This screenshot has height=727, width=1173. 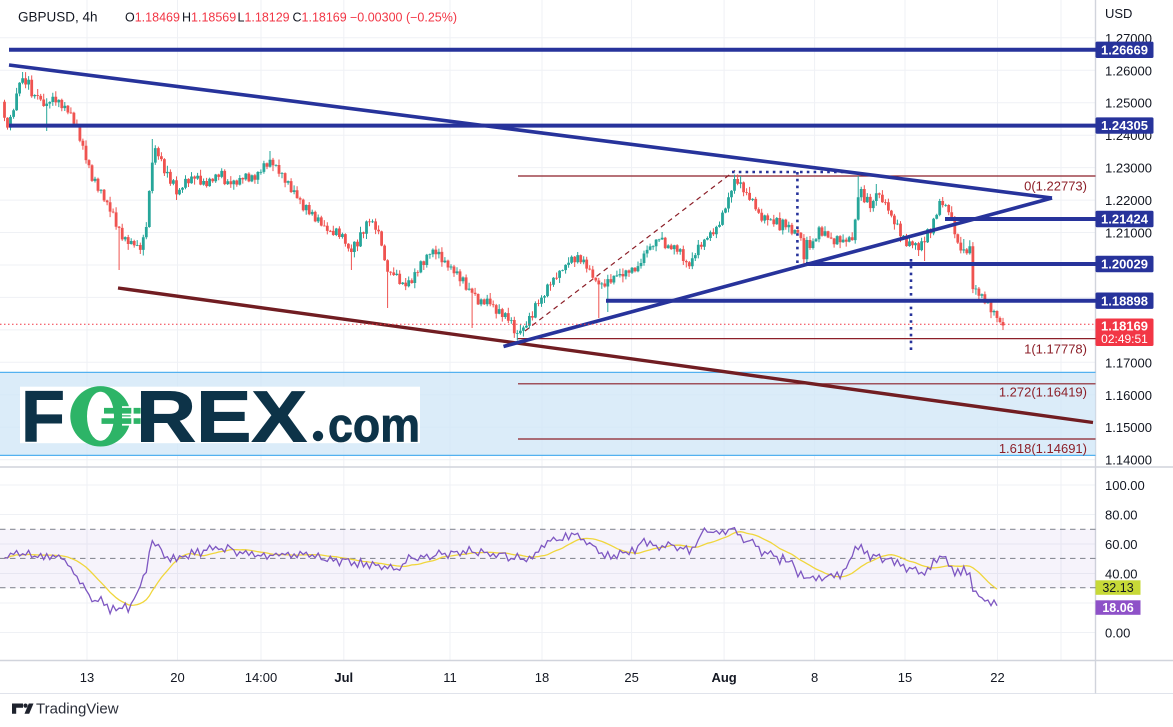 I want to click on svg-text: 18, so click(x=542, y=677).